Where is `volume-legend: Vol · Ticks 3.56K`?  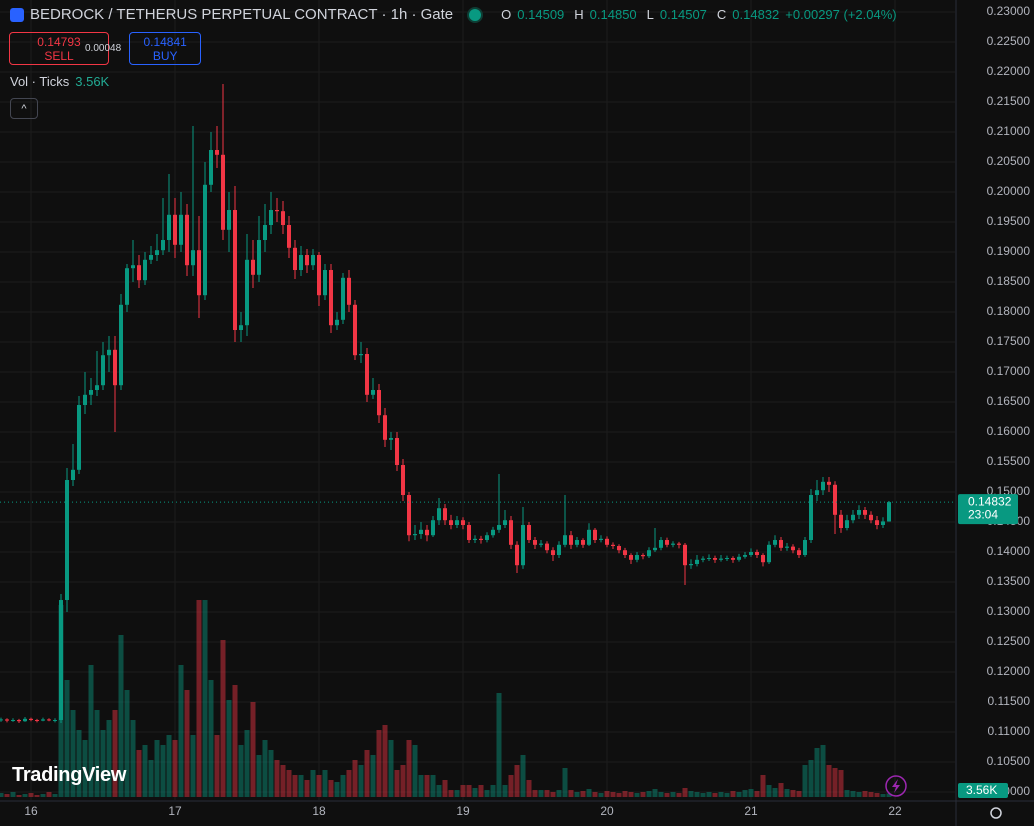 volume-legend: Vol · Ticks 3.56K is located at coordinates (59, 81).